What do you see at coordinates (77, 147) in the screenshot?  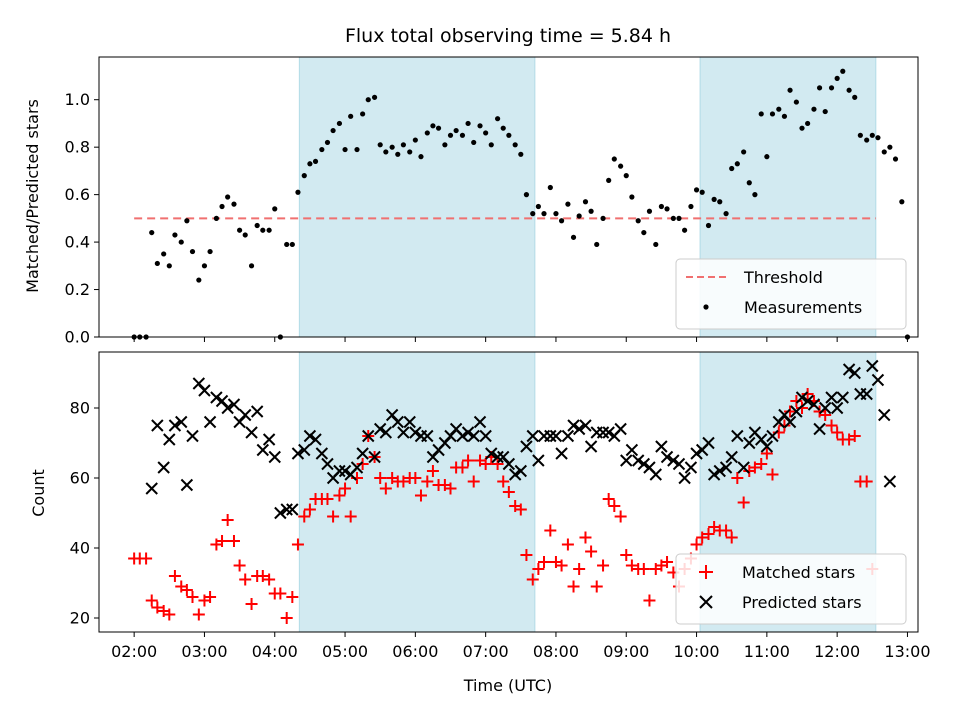 I see `top-y-tick-label-4: 0.8` at bounding box center [77, 147].